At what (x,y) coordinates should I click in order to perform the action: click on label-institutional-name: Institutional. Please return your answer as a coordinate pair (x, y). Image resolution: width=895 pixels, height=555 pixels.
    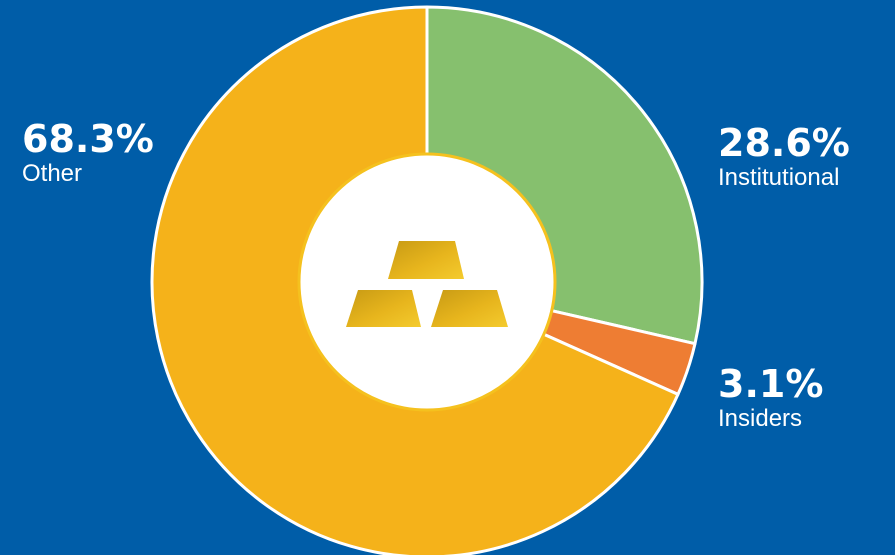
    Looking at the image, I should click on (779, 177).